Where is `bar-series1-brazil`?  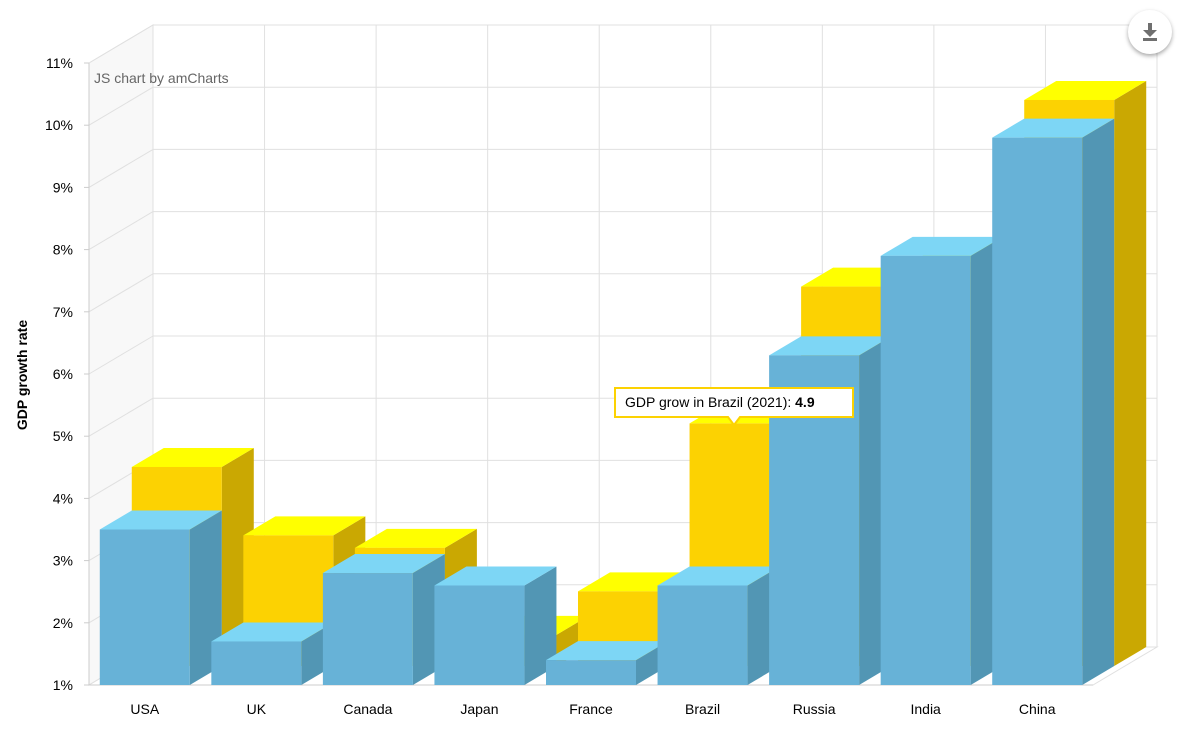
bar-series1-brazil is located at coordinates (718, 625).